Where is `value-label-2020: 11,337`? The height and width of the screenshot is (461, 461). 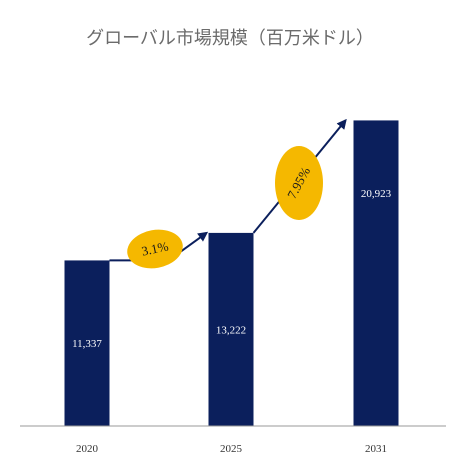 value-label-2020: 11,337 is located at coordinates (87, 344).